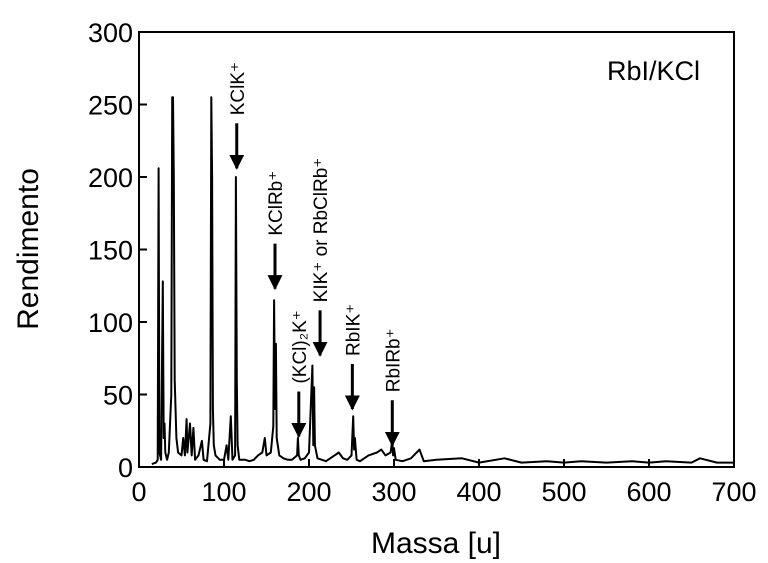  What do you see at coordinates (276, 203) in the screenshot?
I see `annotation-label: KClRb⁺` at bounding box center [276, 203].